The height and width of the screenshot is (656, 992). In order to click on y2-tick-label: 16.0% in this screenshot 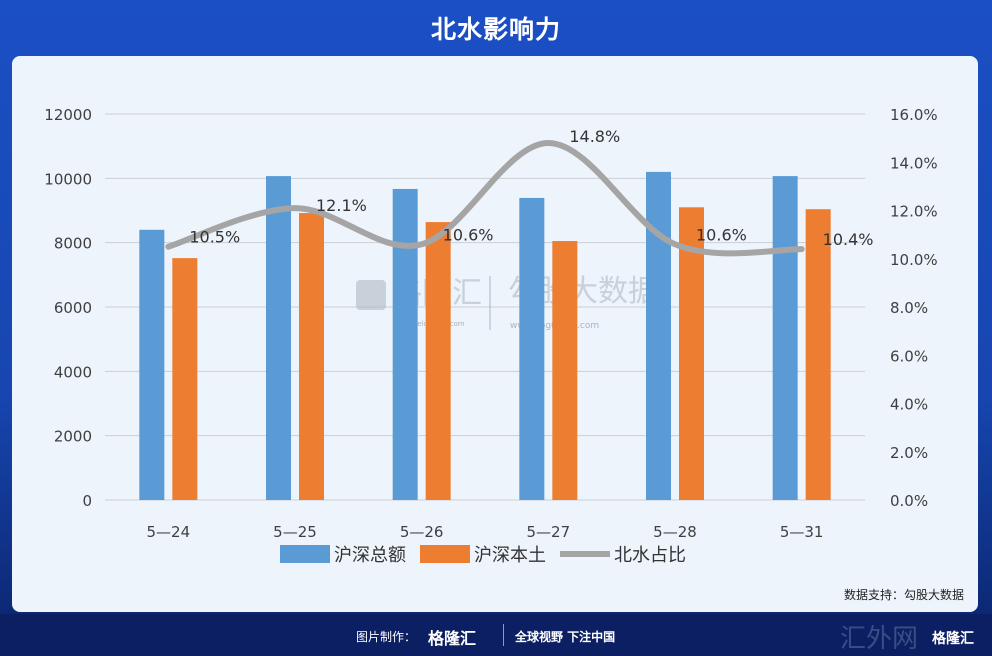, I will do `click(914, 115)`.